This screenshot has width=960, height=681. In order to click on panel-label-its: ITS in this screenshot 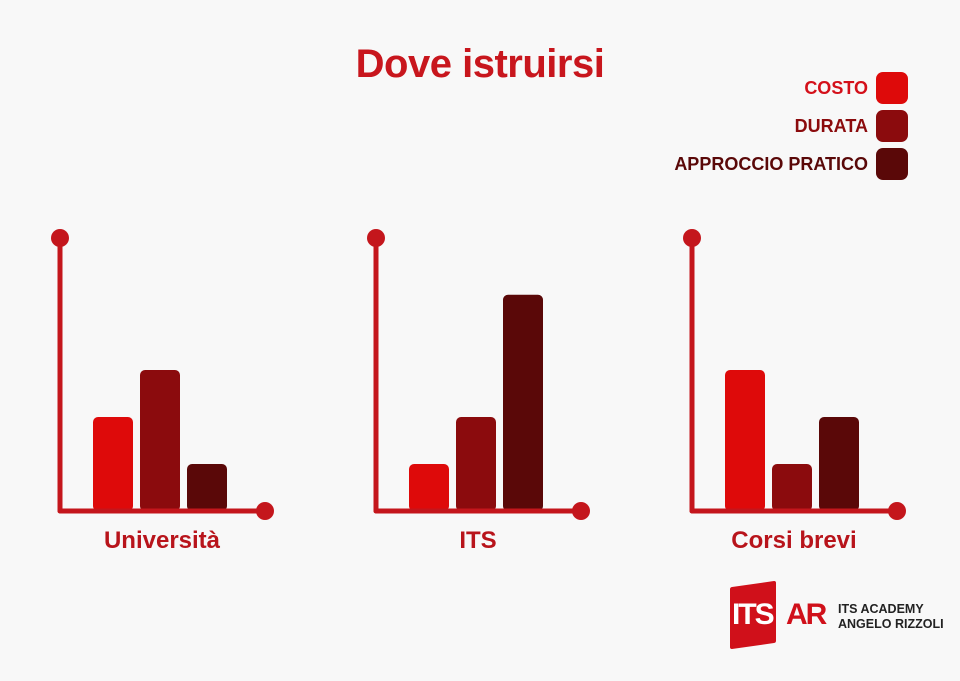, I will do `click(478, 540)`.